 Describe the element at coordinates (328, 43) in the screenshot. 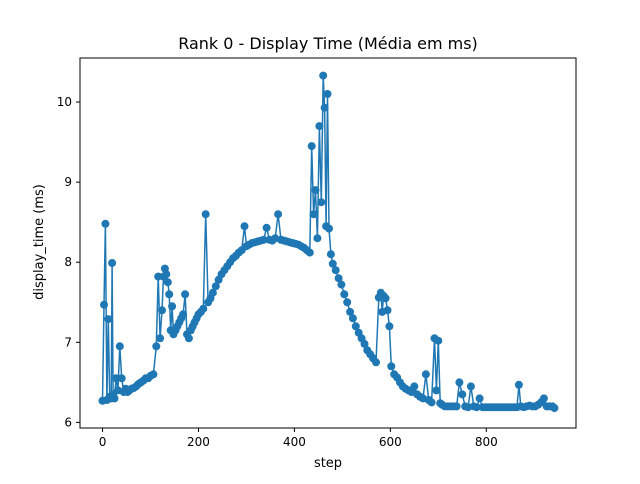

I see `chart-title: Rank 0 - Display Time (Média em ms)` at that location.